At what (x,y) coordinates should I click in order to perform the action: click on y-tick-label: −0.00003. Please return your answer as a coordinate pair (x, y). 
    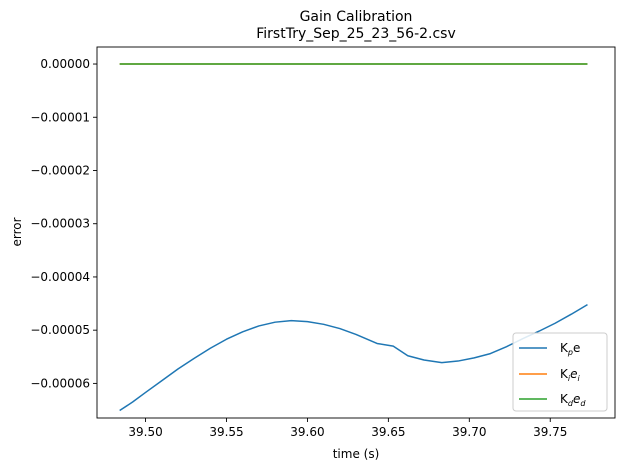
    Looking at the image, I should click on (60, 224).